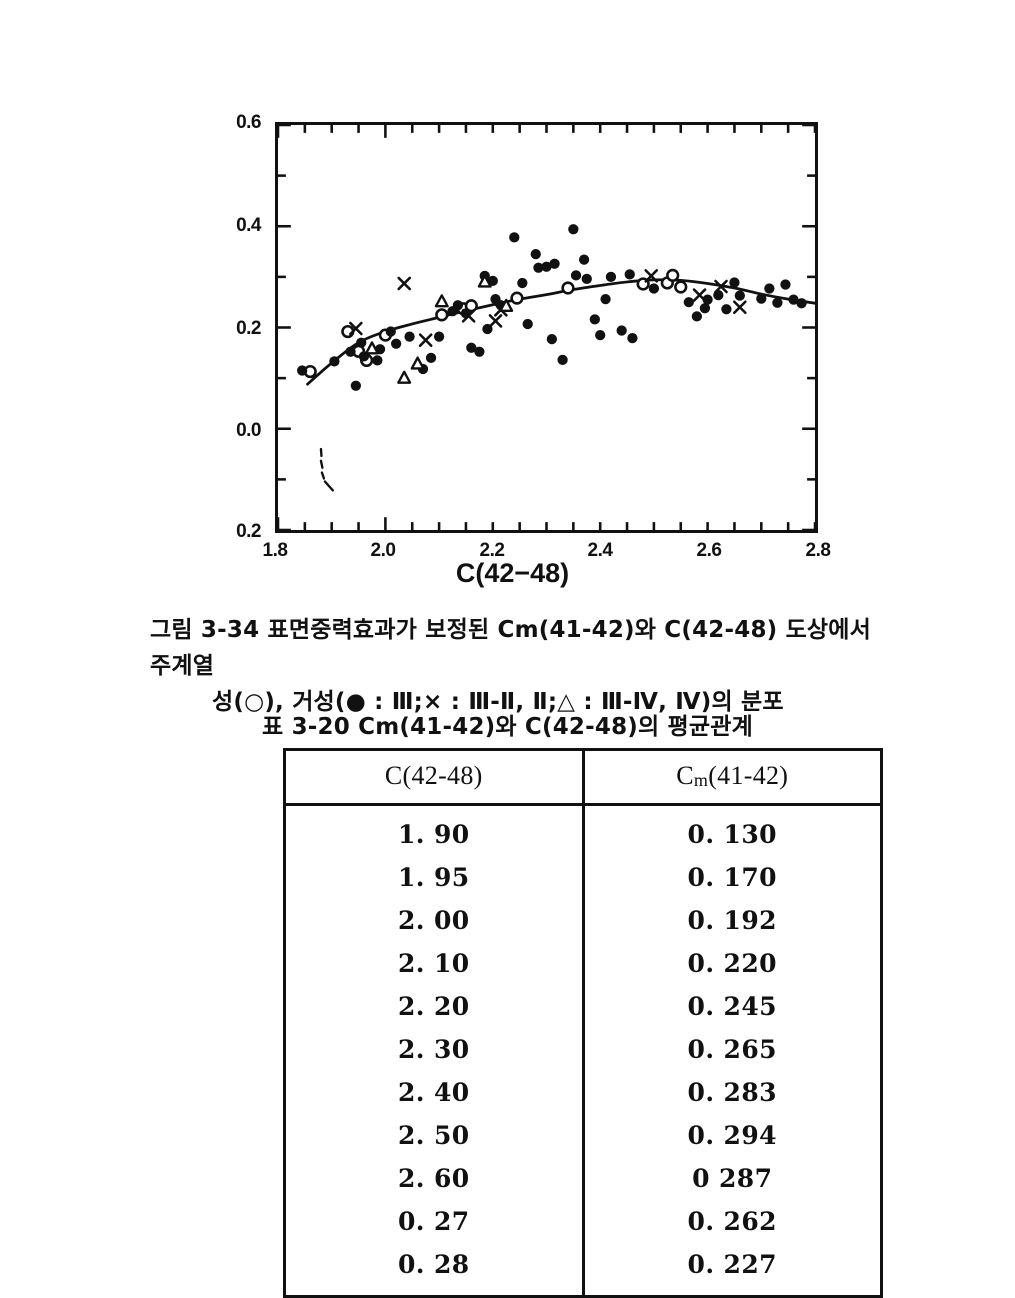 This screenshot has width=1015, height=1298. I want to click on table-header-c: C(42-48), so click(434, 778).